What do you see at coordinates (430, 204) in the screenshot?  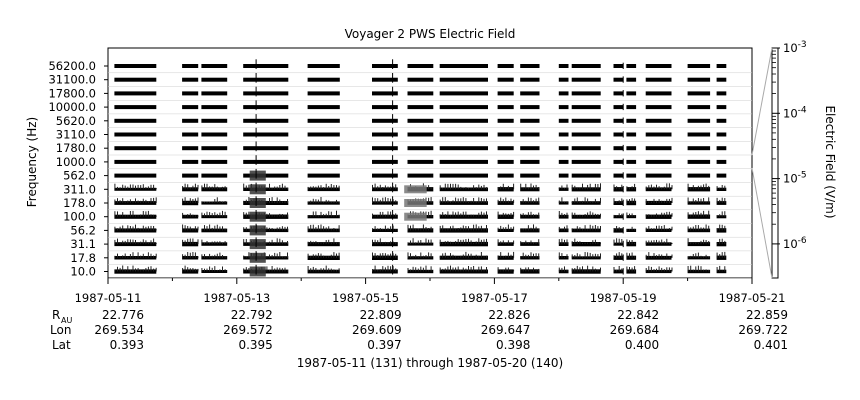 I see `channel-row` at bounding box center [430, 204].